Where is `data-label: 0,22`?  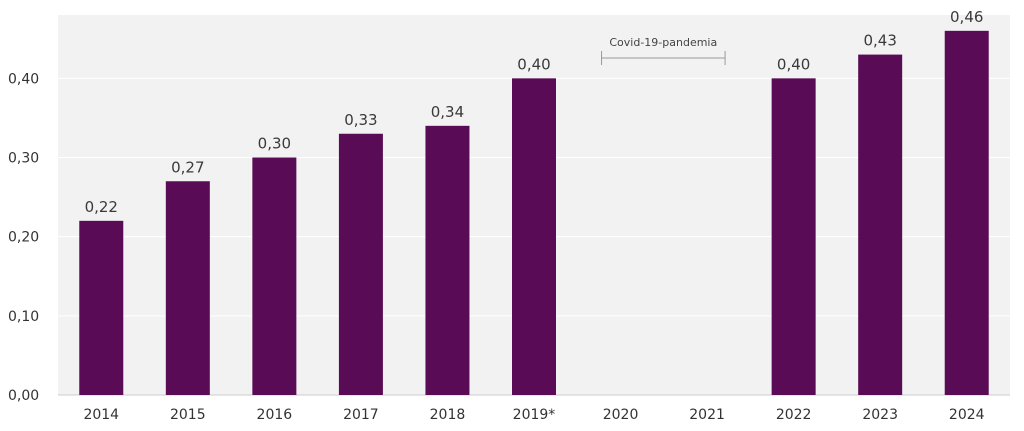
data-label: 0,22 is located at coordinates (101, 207).